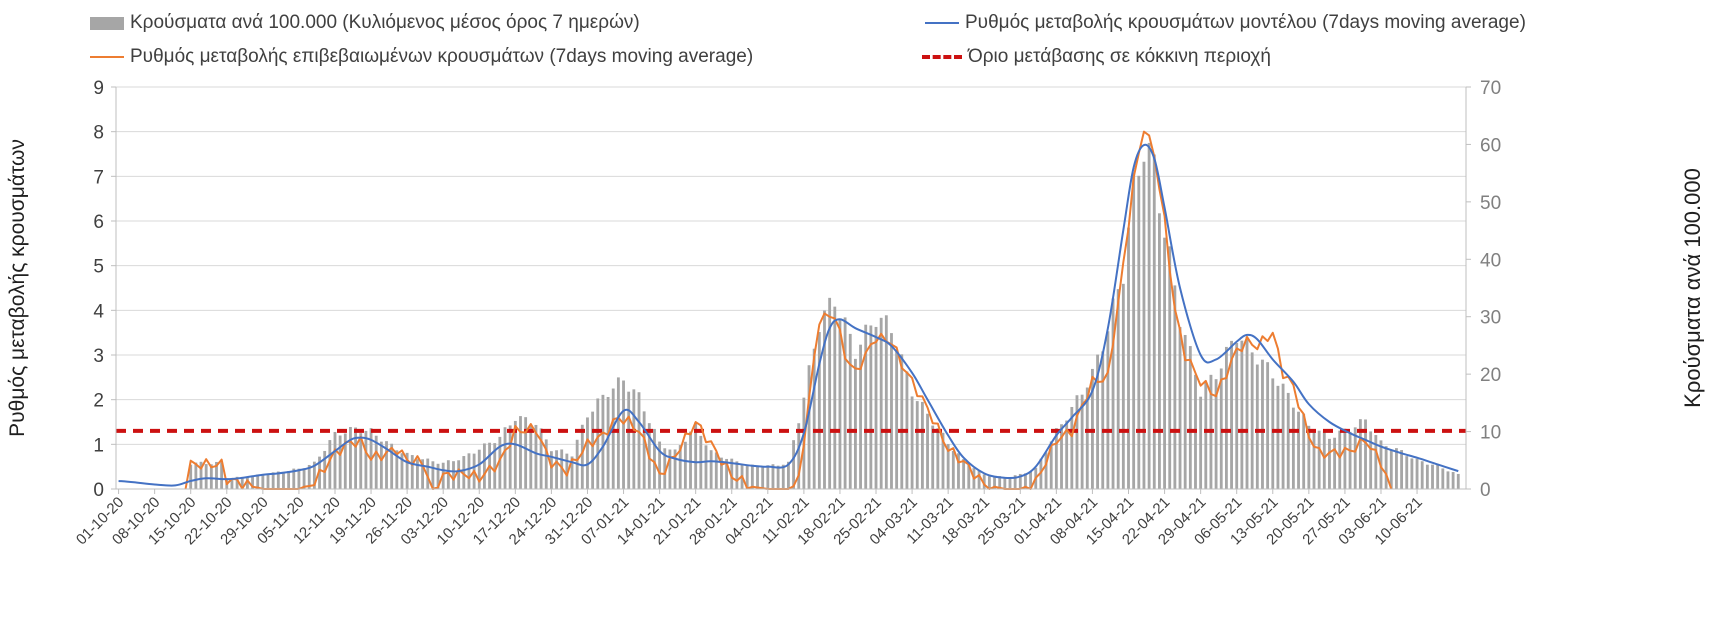 The height and width of the screenshot is (641, 1712). I want to click on y-axis-left-title: Ρυθμός μεταβολής κρουσμάτων, so click(17, 288).